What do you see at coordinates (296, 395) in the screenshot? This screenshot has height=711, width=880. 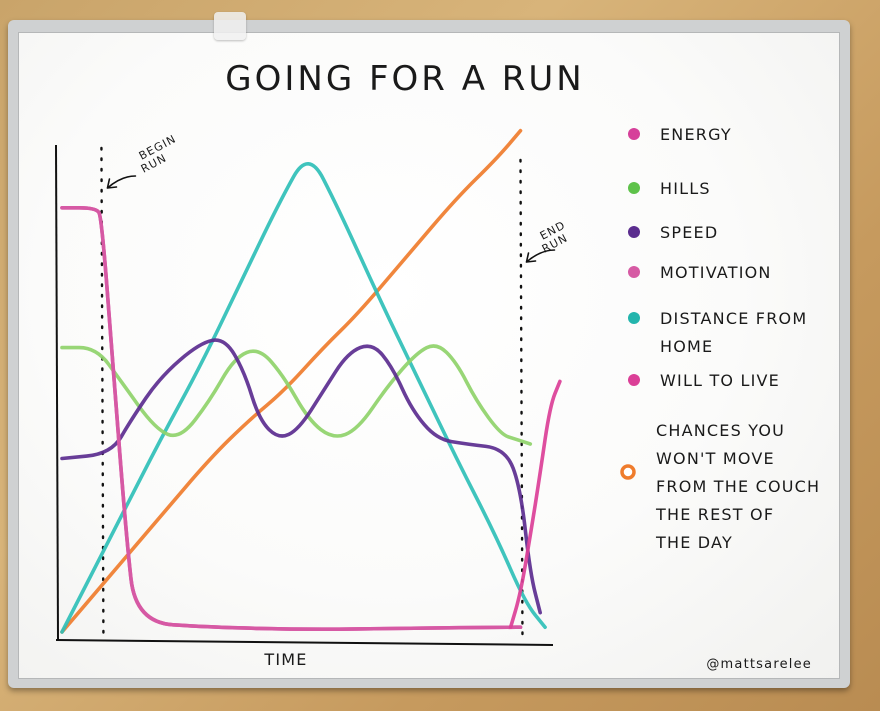 I see `series-line-hills` at bounding box center [296, 395].